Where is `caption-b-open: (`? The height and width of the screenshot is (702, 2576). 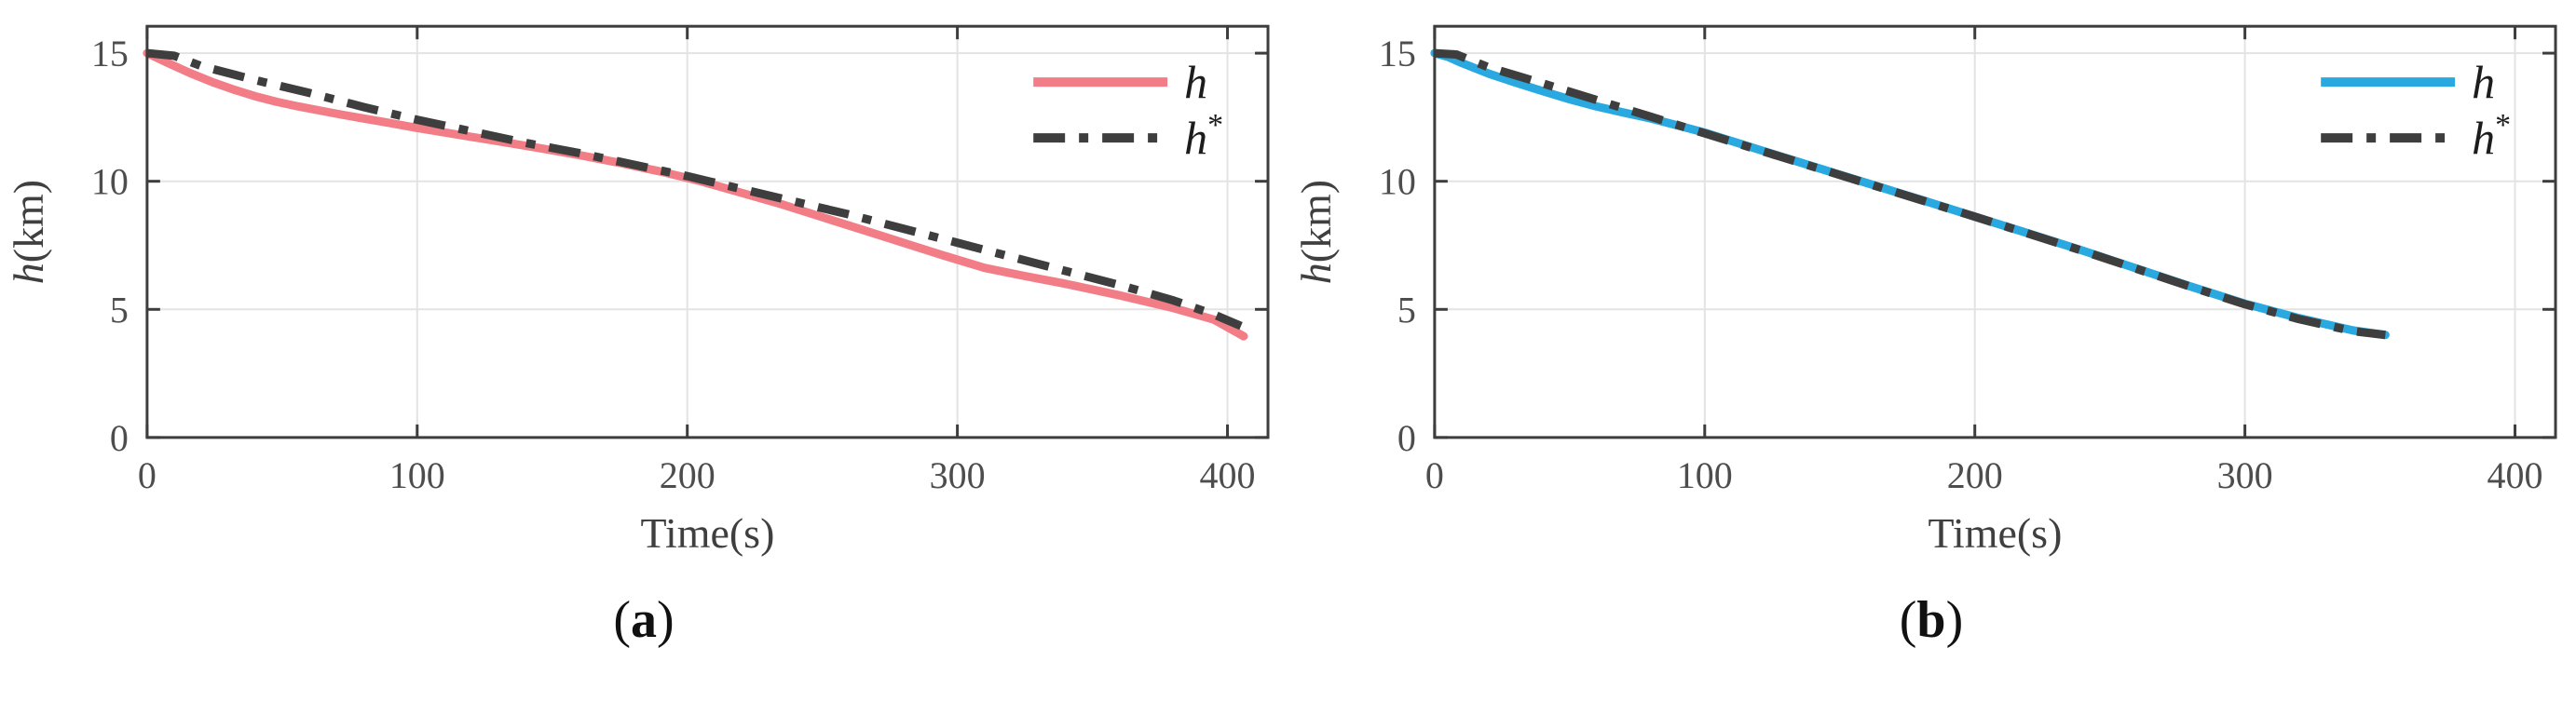
caption-b-open: ( is located at coordinates (1908, 620).